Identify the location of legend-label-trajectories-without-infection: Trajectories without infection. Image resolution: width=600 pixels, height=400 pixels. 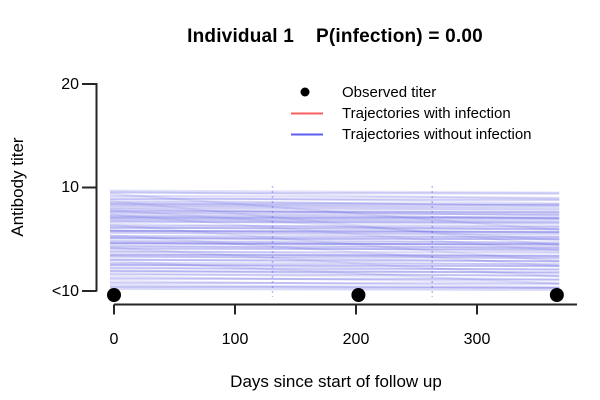
(437, 134).